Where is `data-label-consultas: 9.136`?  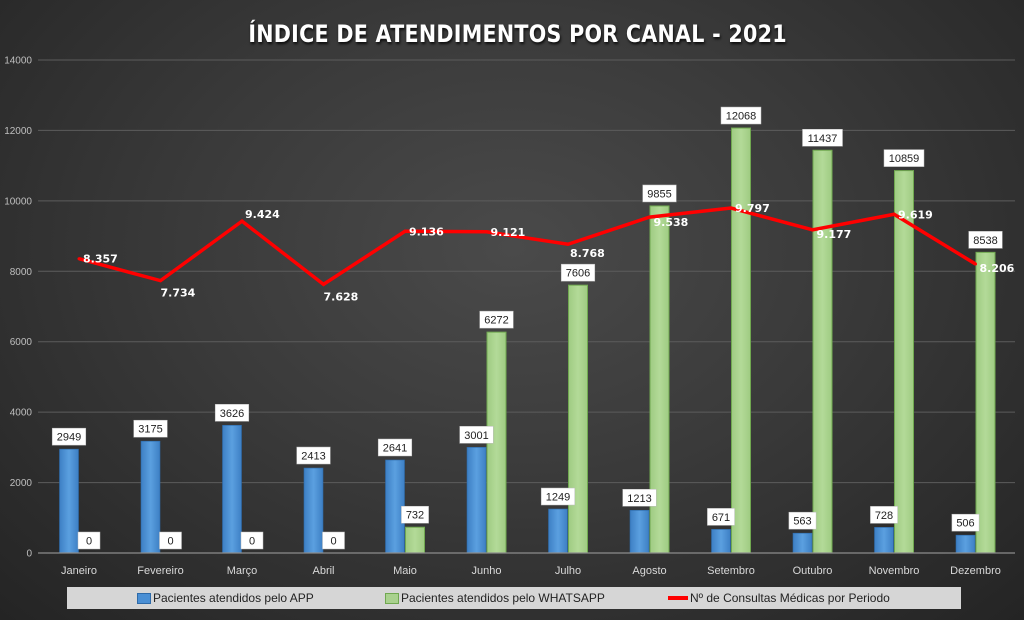
data-label-consultas: 9.136 is located at coordinates (426, 231).